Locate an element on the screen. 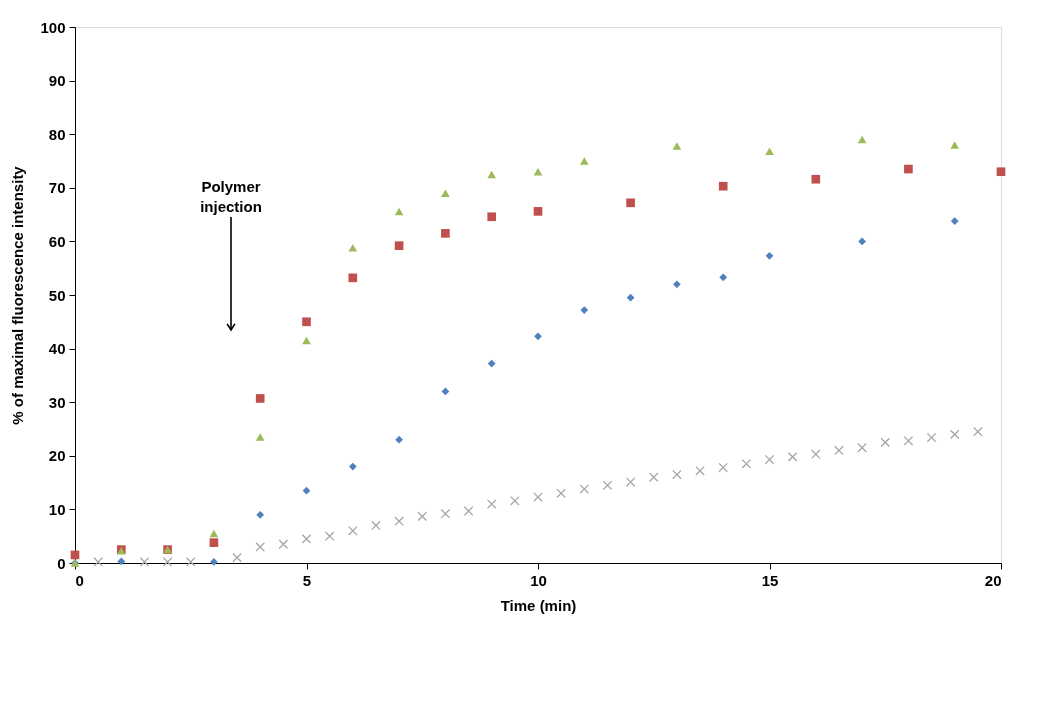  y-tick-label: 30 is located at coordinates (57, 402).